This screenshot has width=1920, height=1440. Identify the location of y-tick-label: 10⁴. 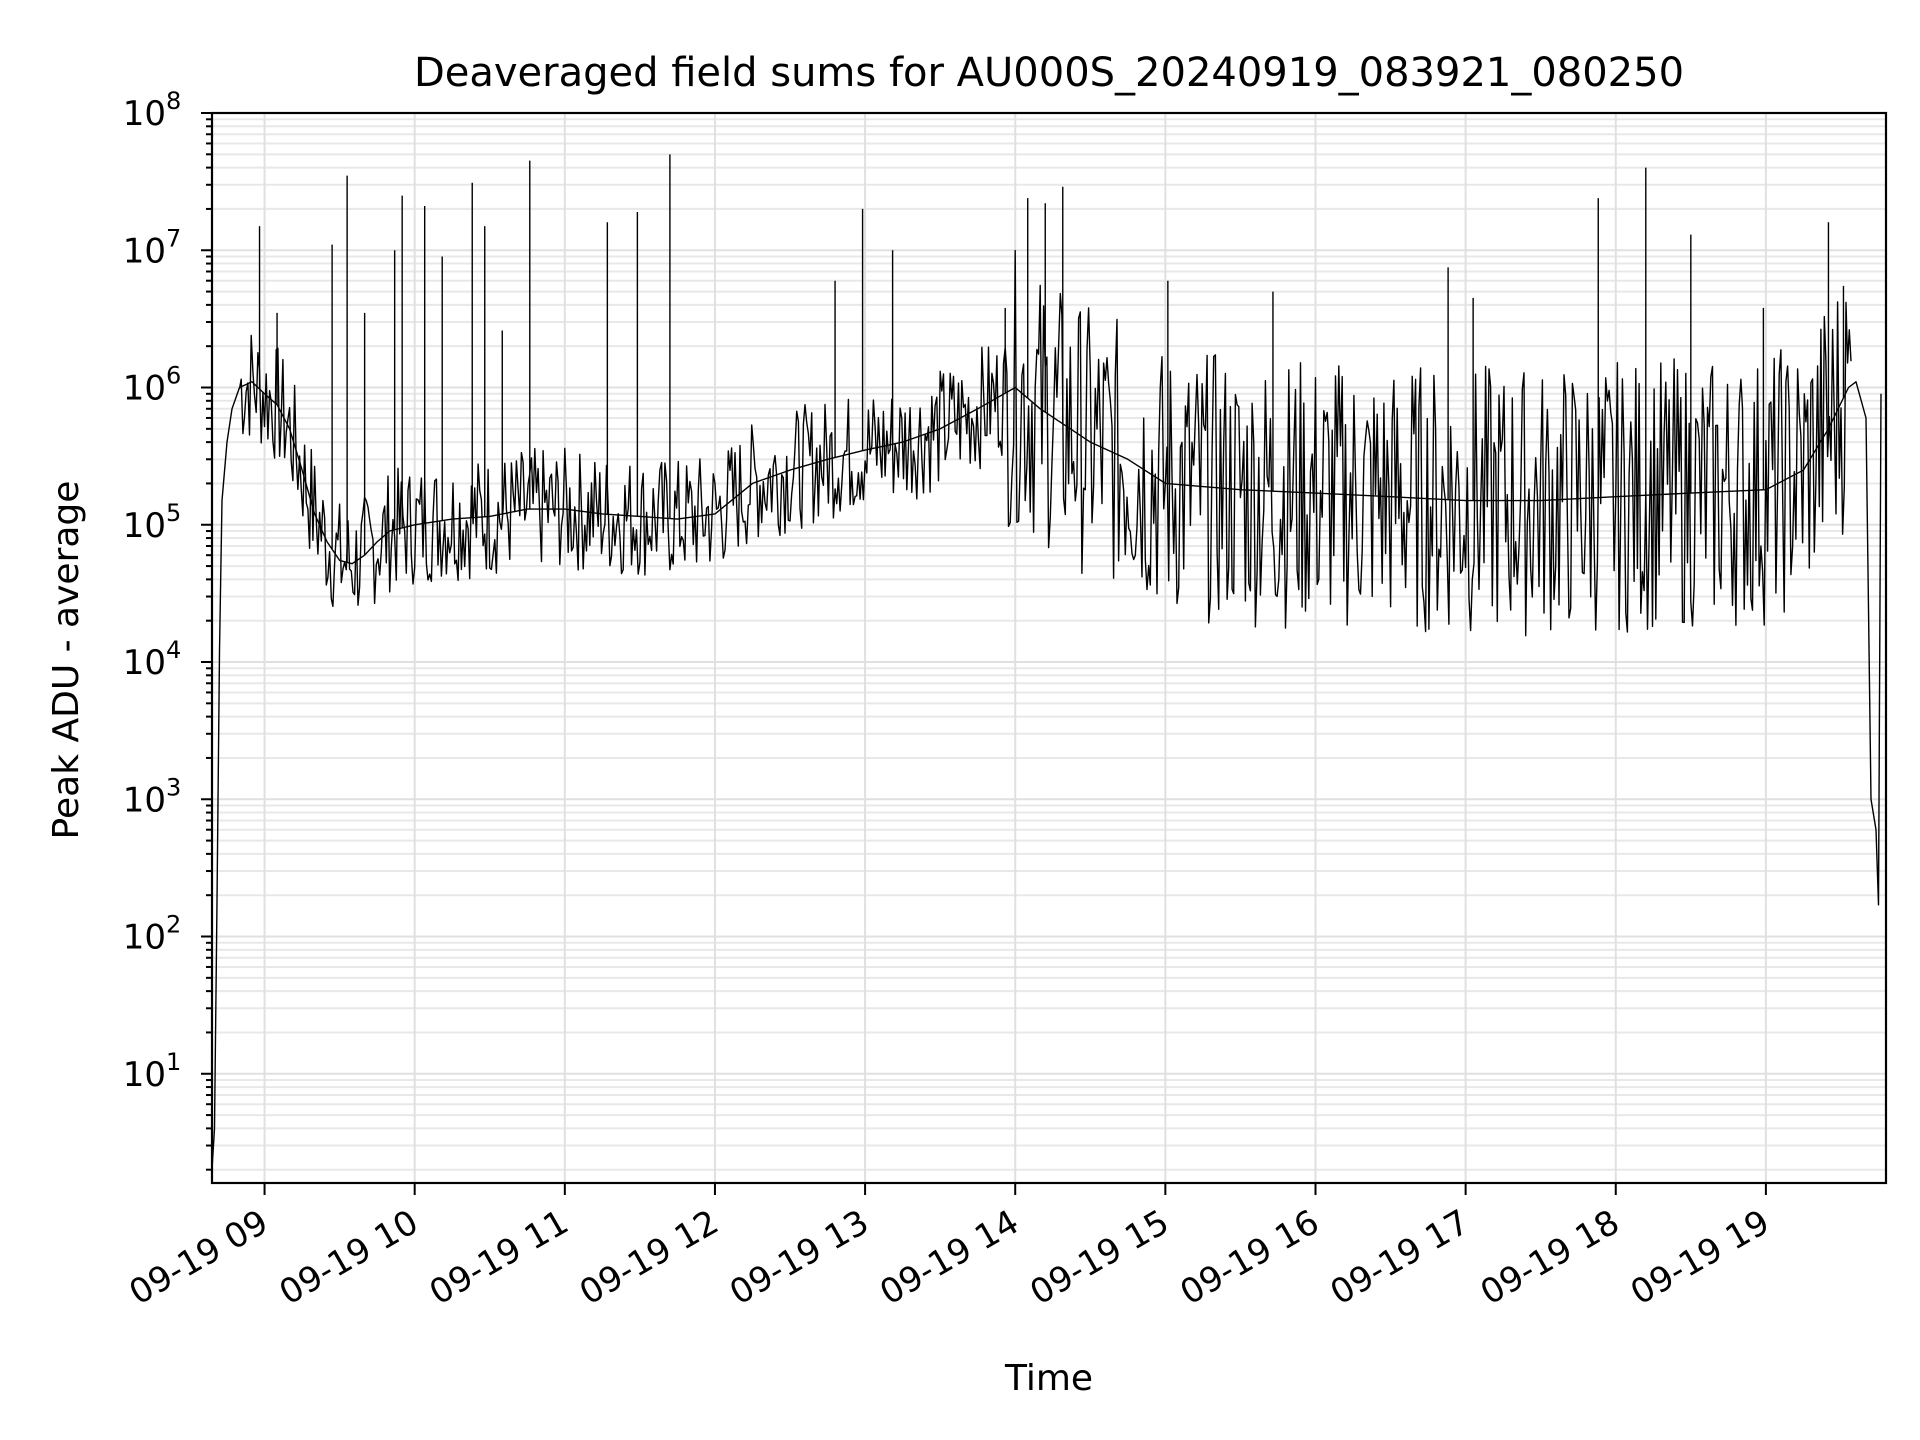
(152, 659).